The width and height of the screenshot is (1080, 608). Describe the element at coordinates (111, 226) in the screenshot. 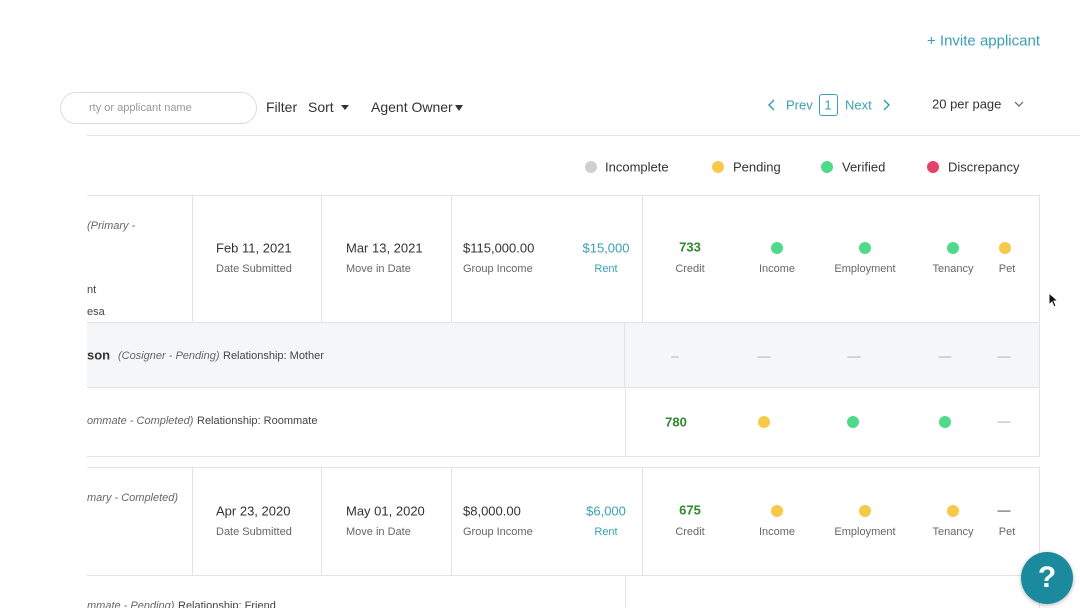

I see `applicant-role: (Primary -` at that location.